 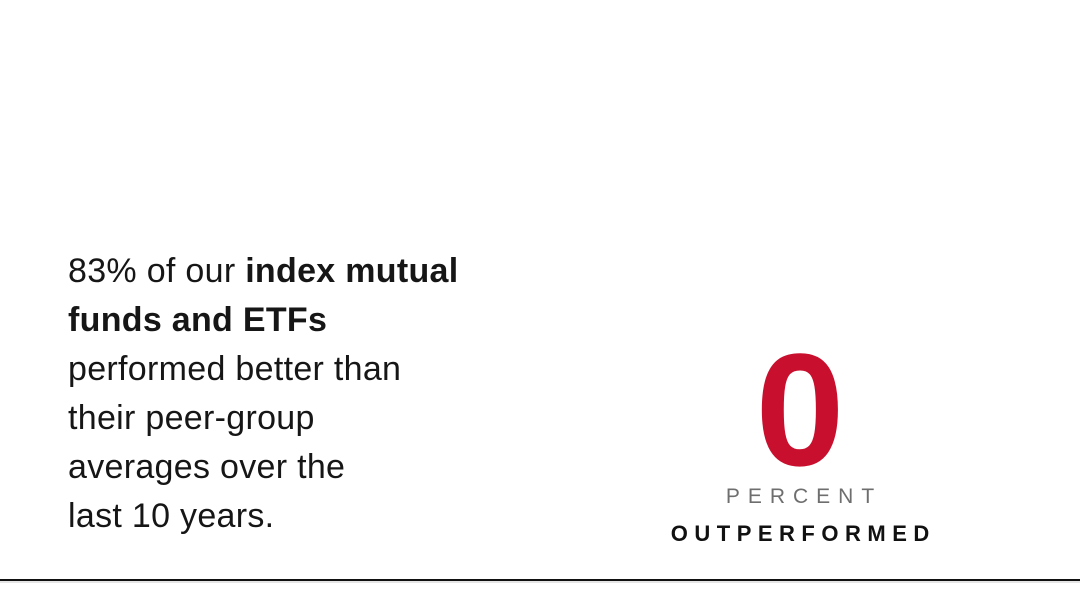 What do you see at coordinates (157, 271) in the screenshot?
I see `statement-segment: 83% of our` at bounding box center [157, 271].